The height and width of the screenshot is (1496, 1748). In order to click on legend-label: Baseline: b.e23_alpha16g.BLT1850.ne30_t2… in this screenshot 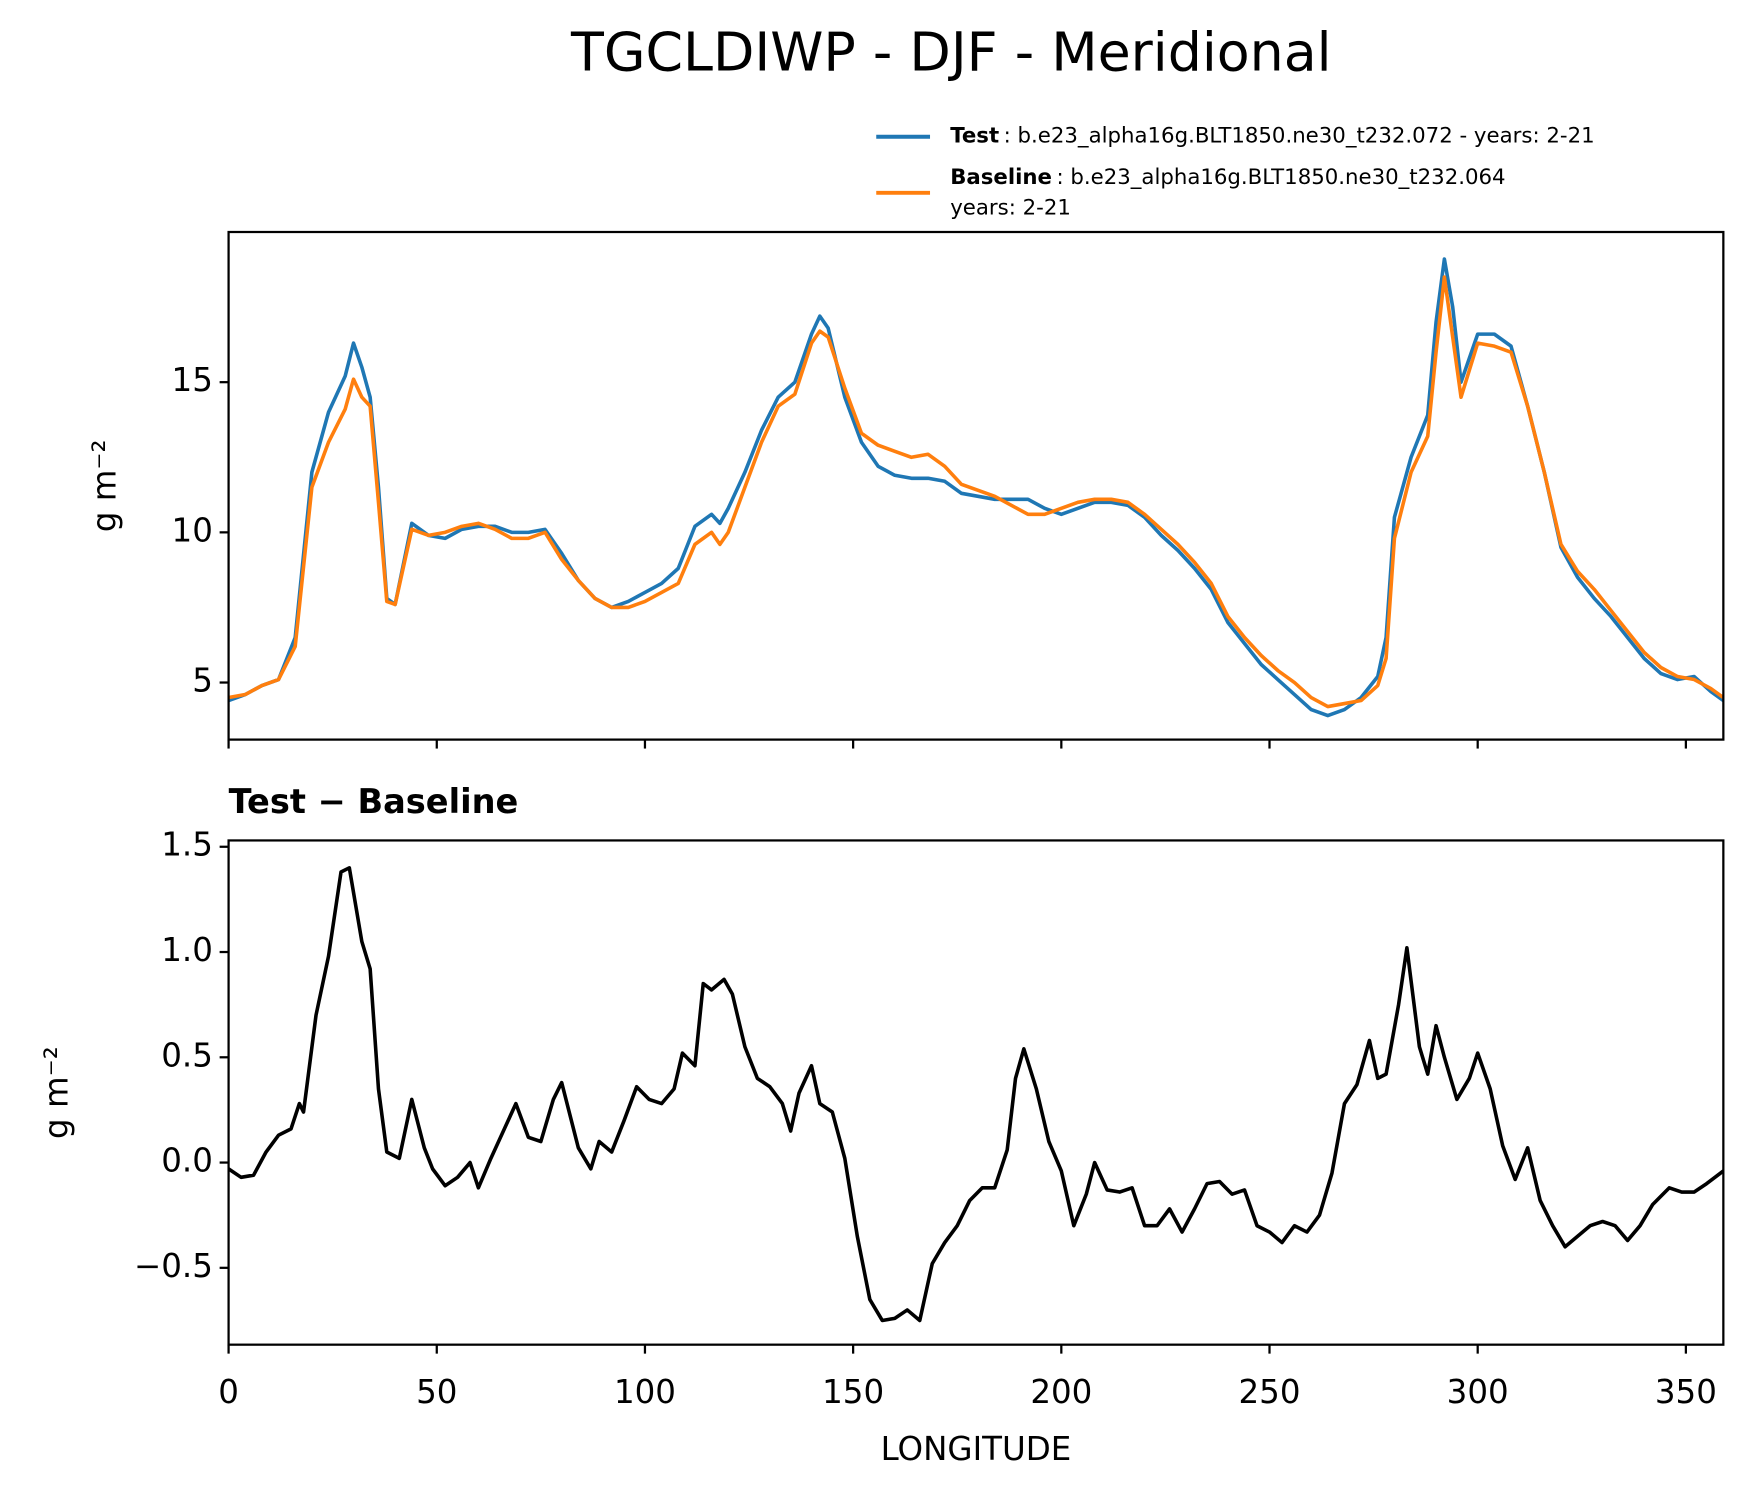, I will do `click(1227, 177)`.